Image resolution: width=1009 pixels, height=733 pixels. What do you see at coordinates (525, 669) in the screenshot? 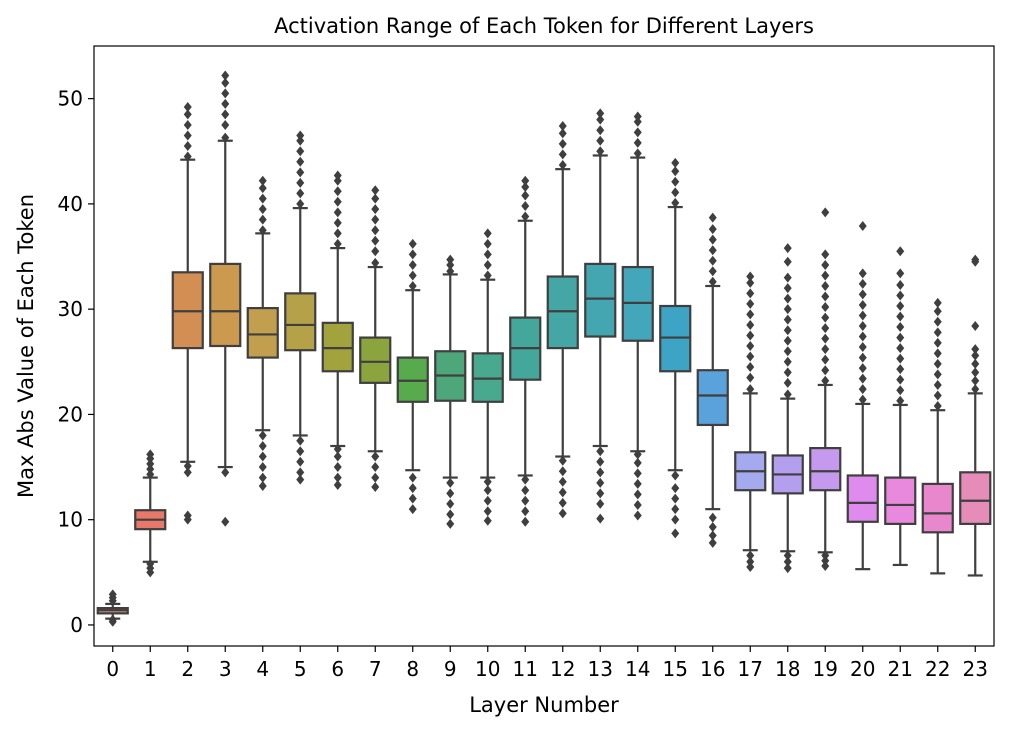
I see `x-tick-label: 11` at bounding box center [525, 669].